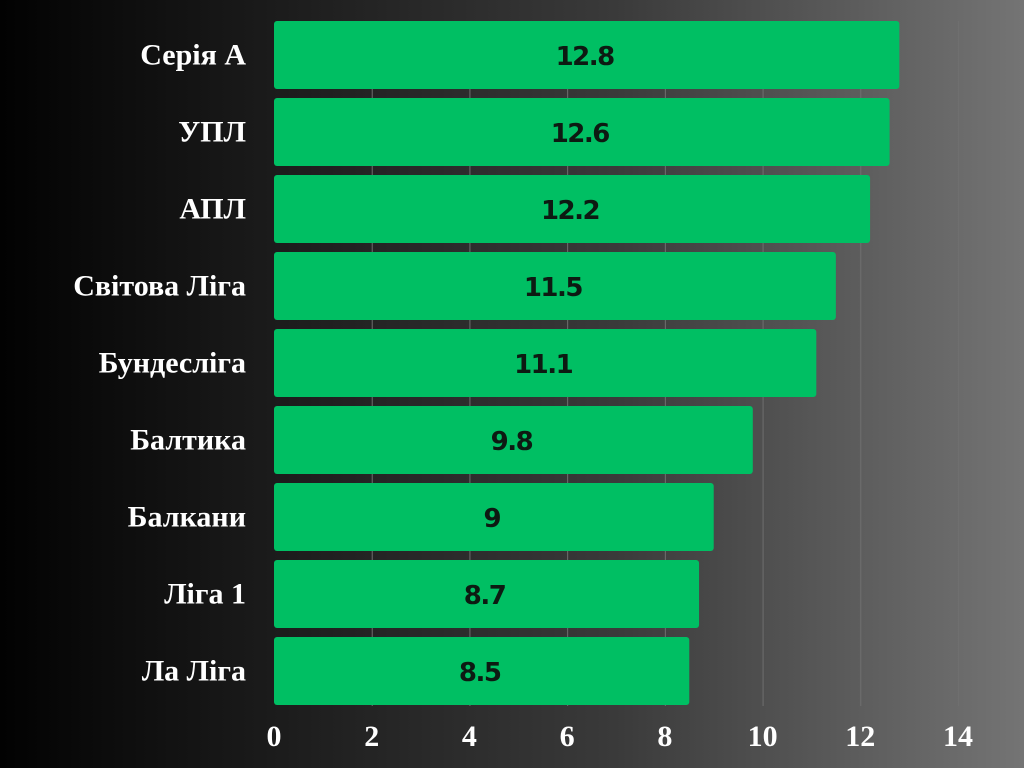  I want to click on value-labels: 12.8 12.6 12.2 11.5 11.1 9.8 9 8.7 8.5, so click(537, 365).